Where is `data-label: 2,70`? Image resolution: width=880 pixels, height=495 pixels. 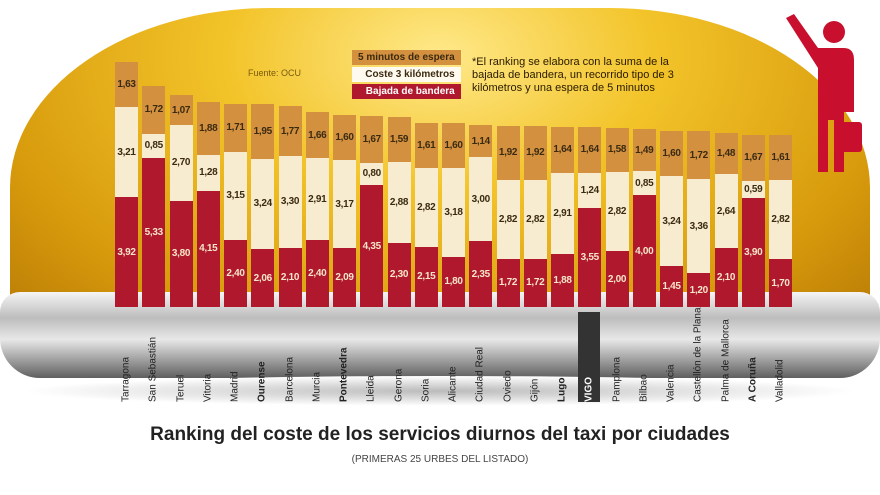
data-label: 2,70 is located at coordinates (181, 163).